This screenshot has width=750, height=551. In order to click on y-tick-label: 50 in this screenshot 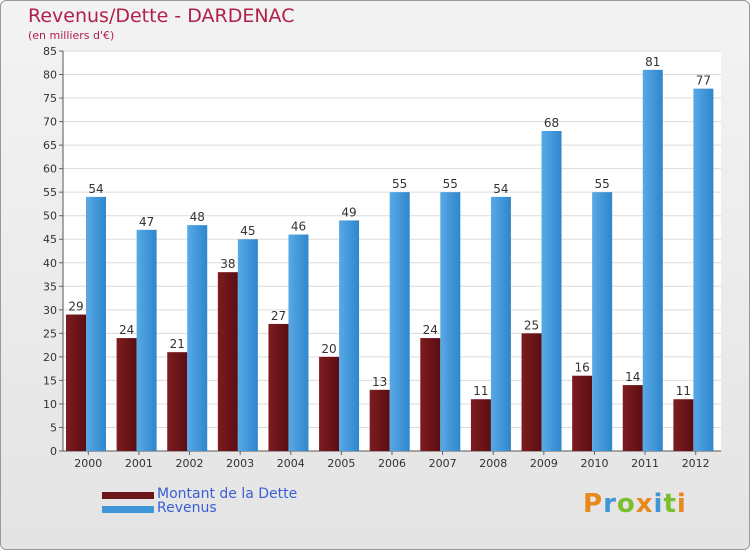, I will do `click(50, 216)`.